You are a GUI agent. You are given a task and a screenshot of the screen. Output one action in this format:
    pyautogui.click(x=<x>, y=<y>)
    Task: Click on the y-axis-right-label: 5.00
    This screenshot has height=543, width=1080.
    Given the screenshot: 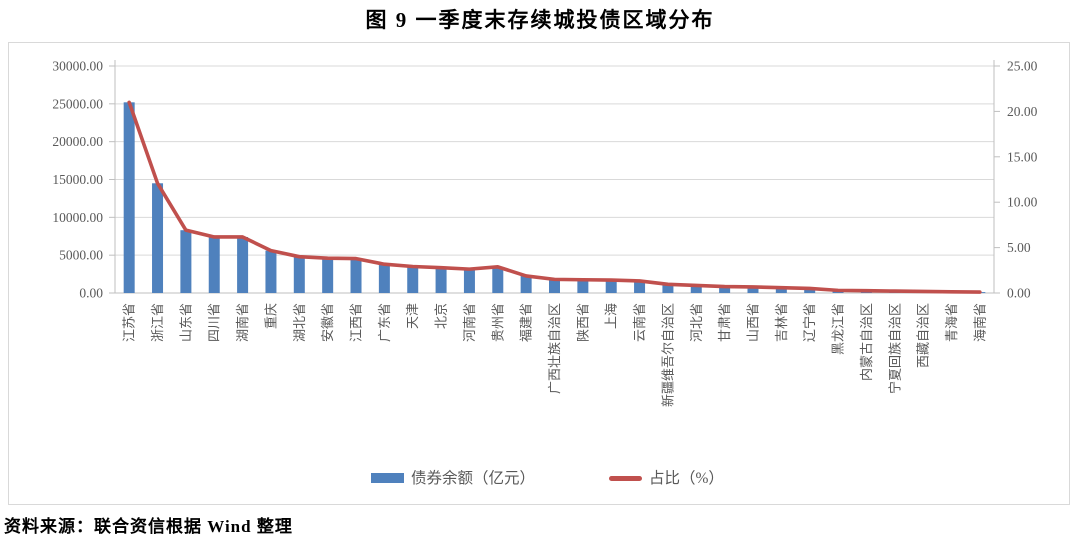 What is the action you would take?
    pyautogui.click(x=1019, y=247)
    